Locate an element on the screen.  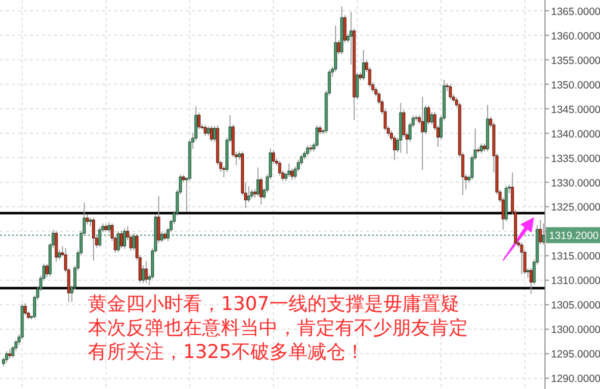
y-tick-label: 1335.0000 is located at coordinates (575, 158).